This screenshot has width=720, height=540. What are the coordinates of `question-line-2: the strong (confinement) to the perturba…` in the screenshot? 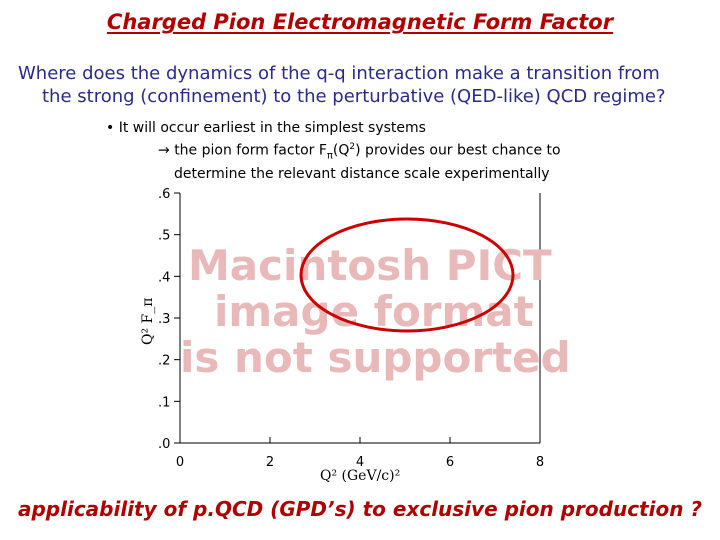 It's located at (354, 96).